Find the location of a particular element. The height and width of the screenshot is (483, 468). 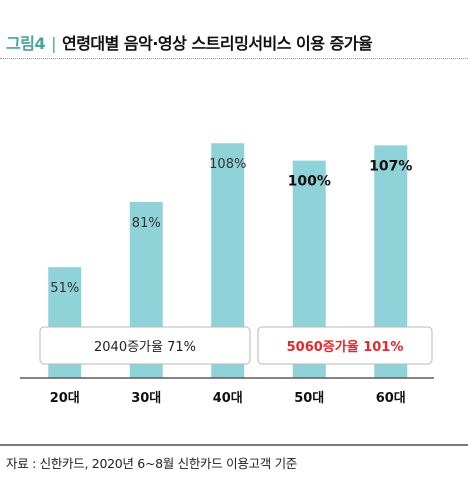

title-divider is located at coordinates (234, 58).